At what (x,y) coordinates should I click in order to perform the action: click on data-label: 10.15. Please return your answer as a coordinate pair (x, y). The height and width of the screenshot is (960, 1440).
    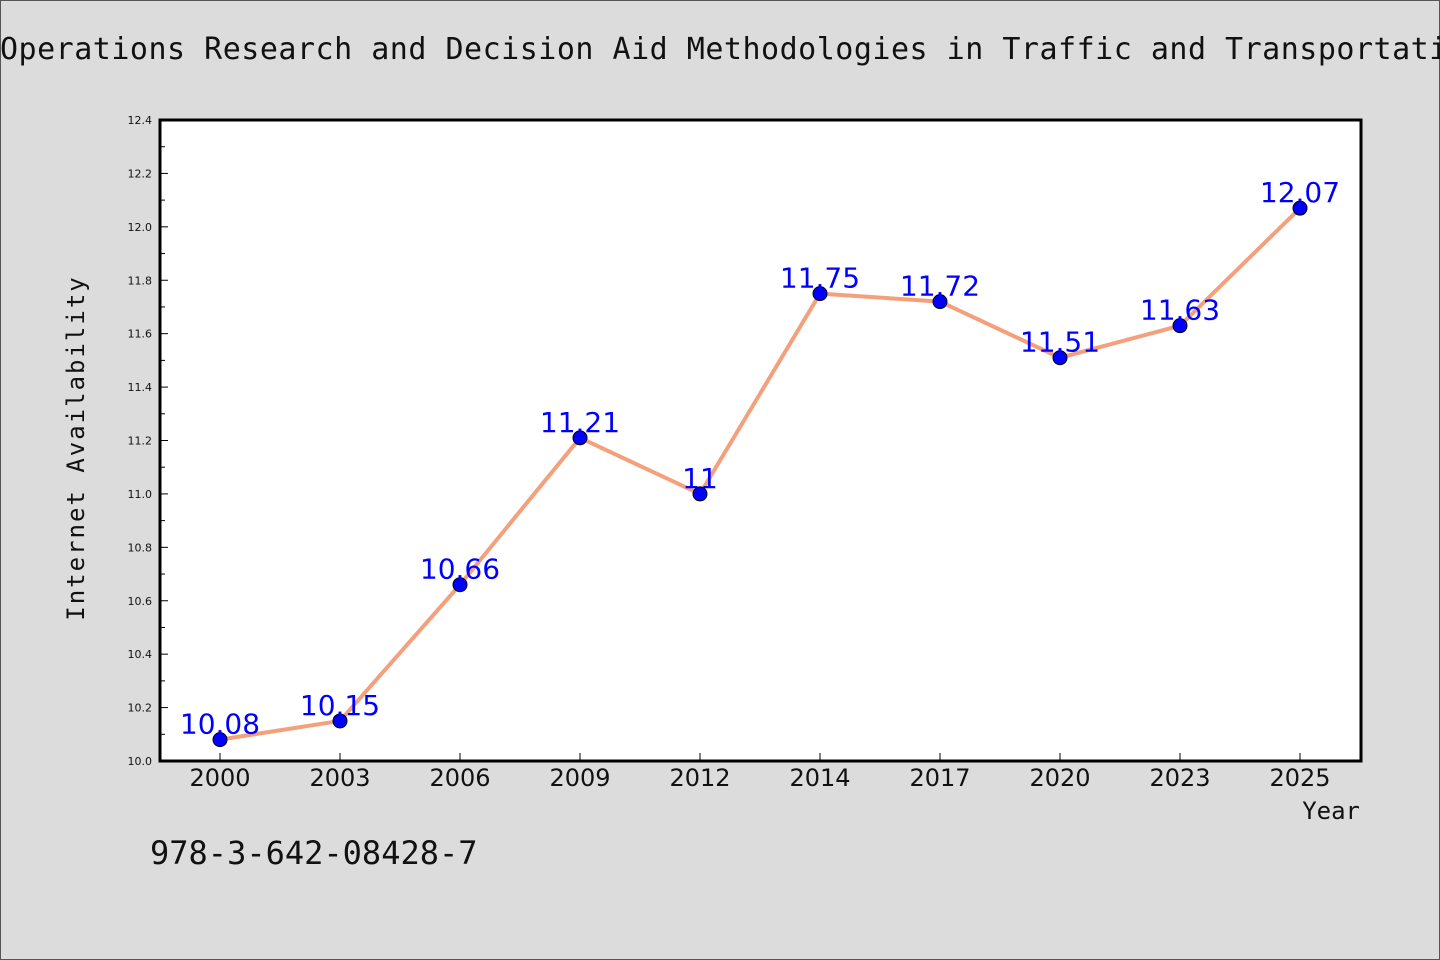
    Looking at the image, I should click on (340, 705).